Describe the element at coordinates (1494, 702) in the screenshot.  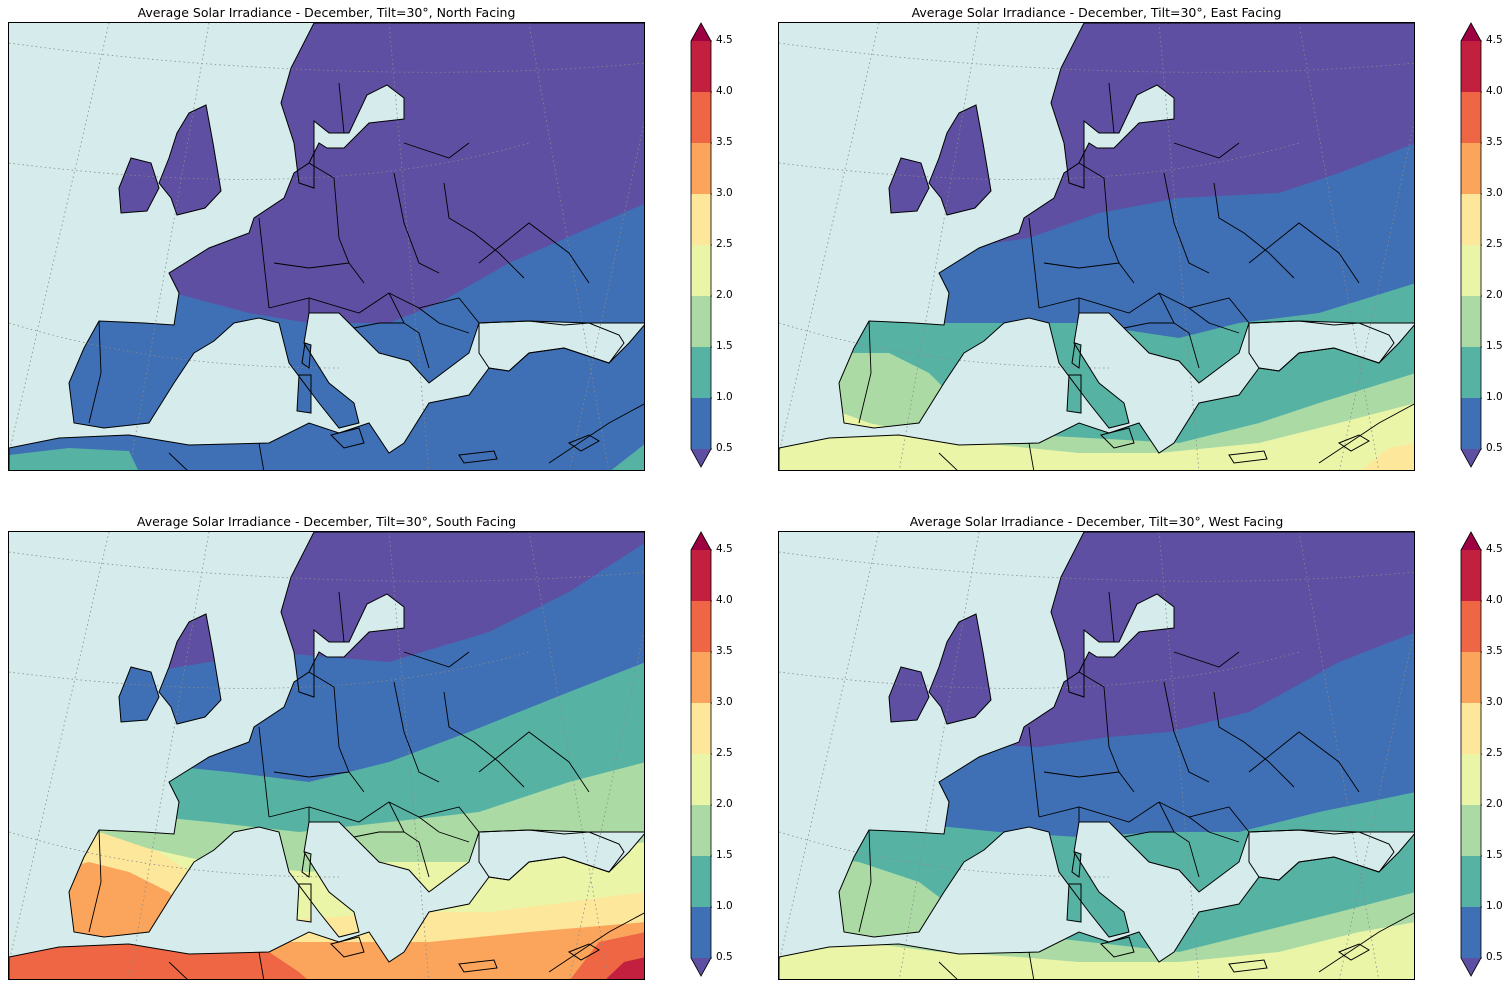
I see `colorbar-tick-label: 3.0` at that location.